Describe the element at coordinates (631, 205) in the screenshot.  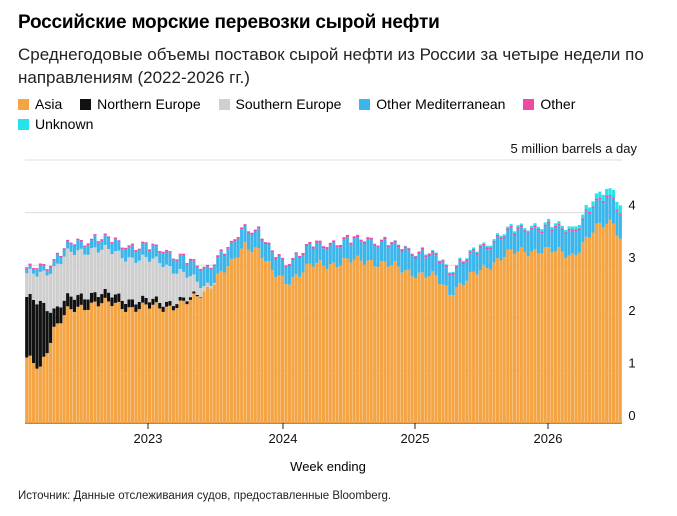
I see `y-tick-label: 4` at that location.